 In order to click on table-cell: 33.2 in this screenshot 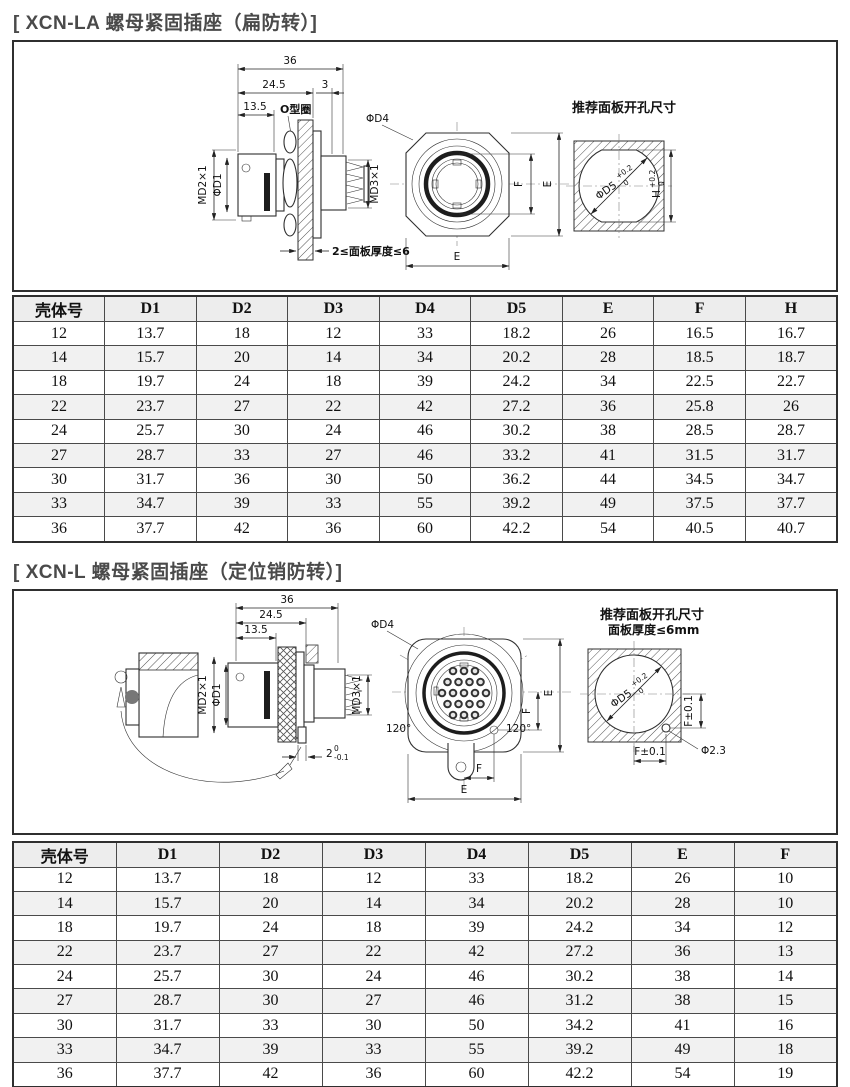, I will do `click(516, 455)`.